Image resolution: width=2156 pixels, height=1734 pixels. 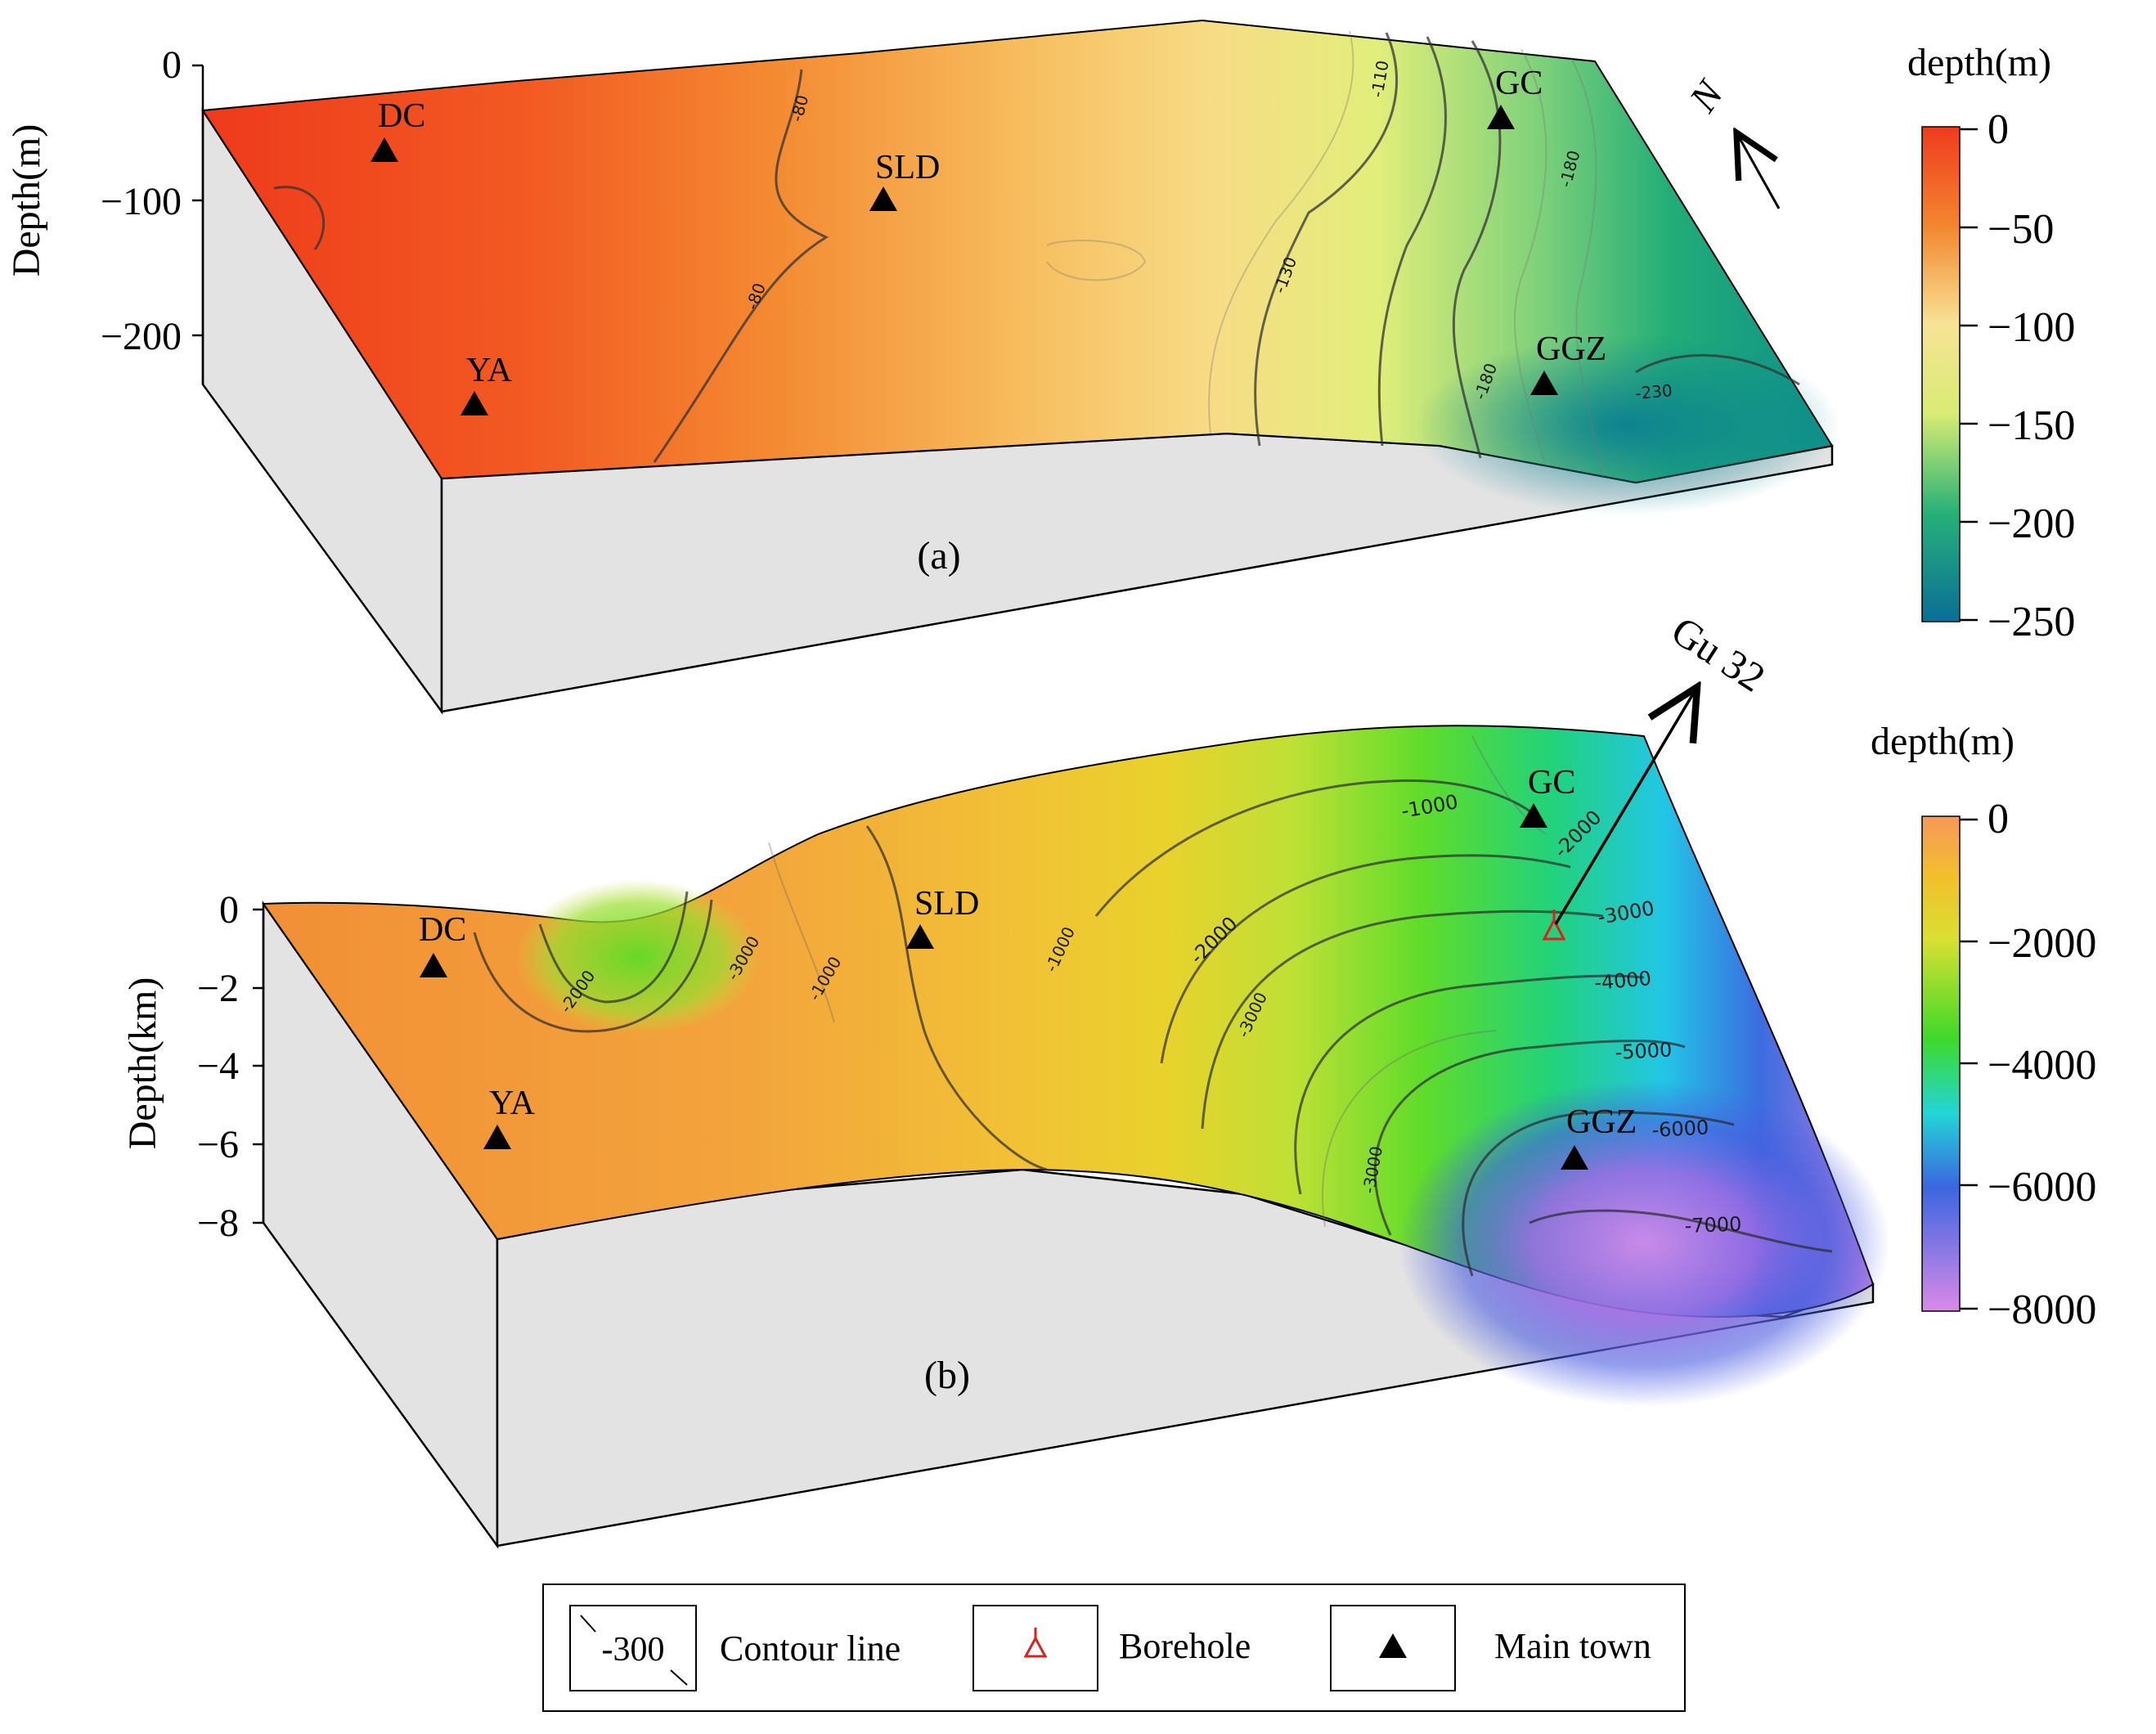 What do you see at coordinates (1644, 1243) in the screenshot?
I see `panel-b-deep-basin` at bounding box center [1644, 1243].